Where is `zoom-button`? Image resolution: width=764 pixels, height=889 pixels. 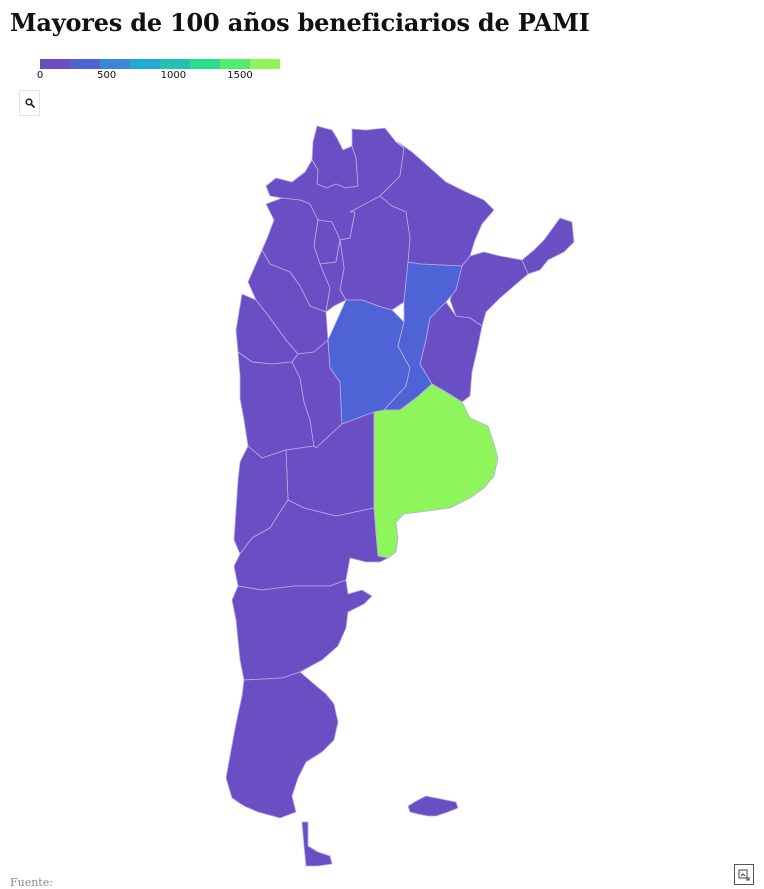 zoom-button is located at coordinates (29, 103).